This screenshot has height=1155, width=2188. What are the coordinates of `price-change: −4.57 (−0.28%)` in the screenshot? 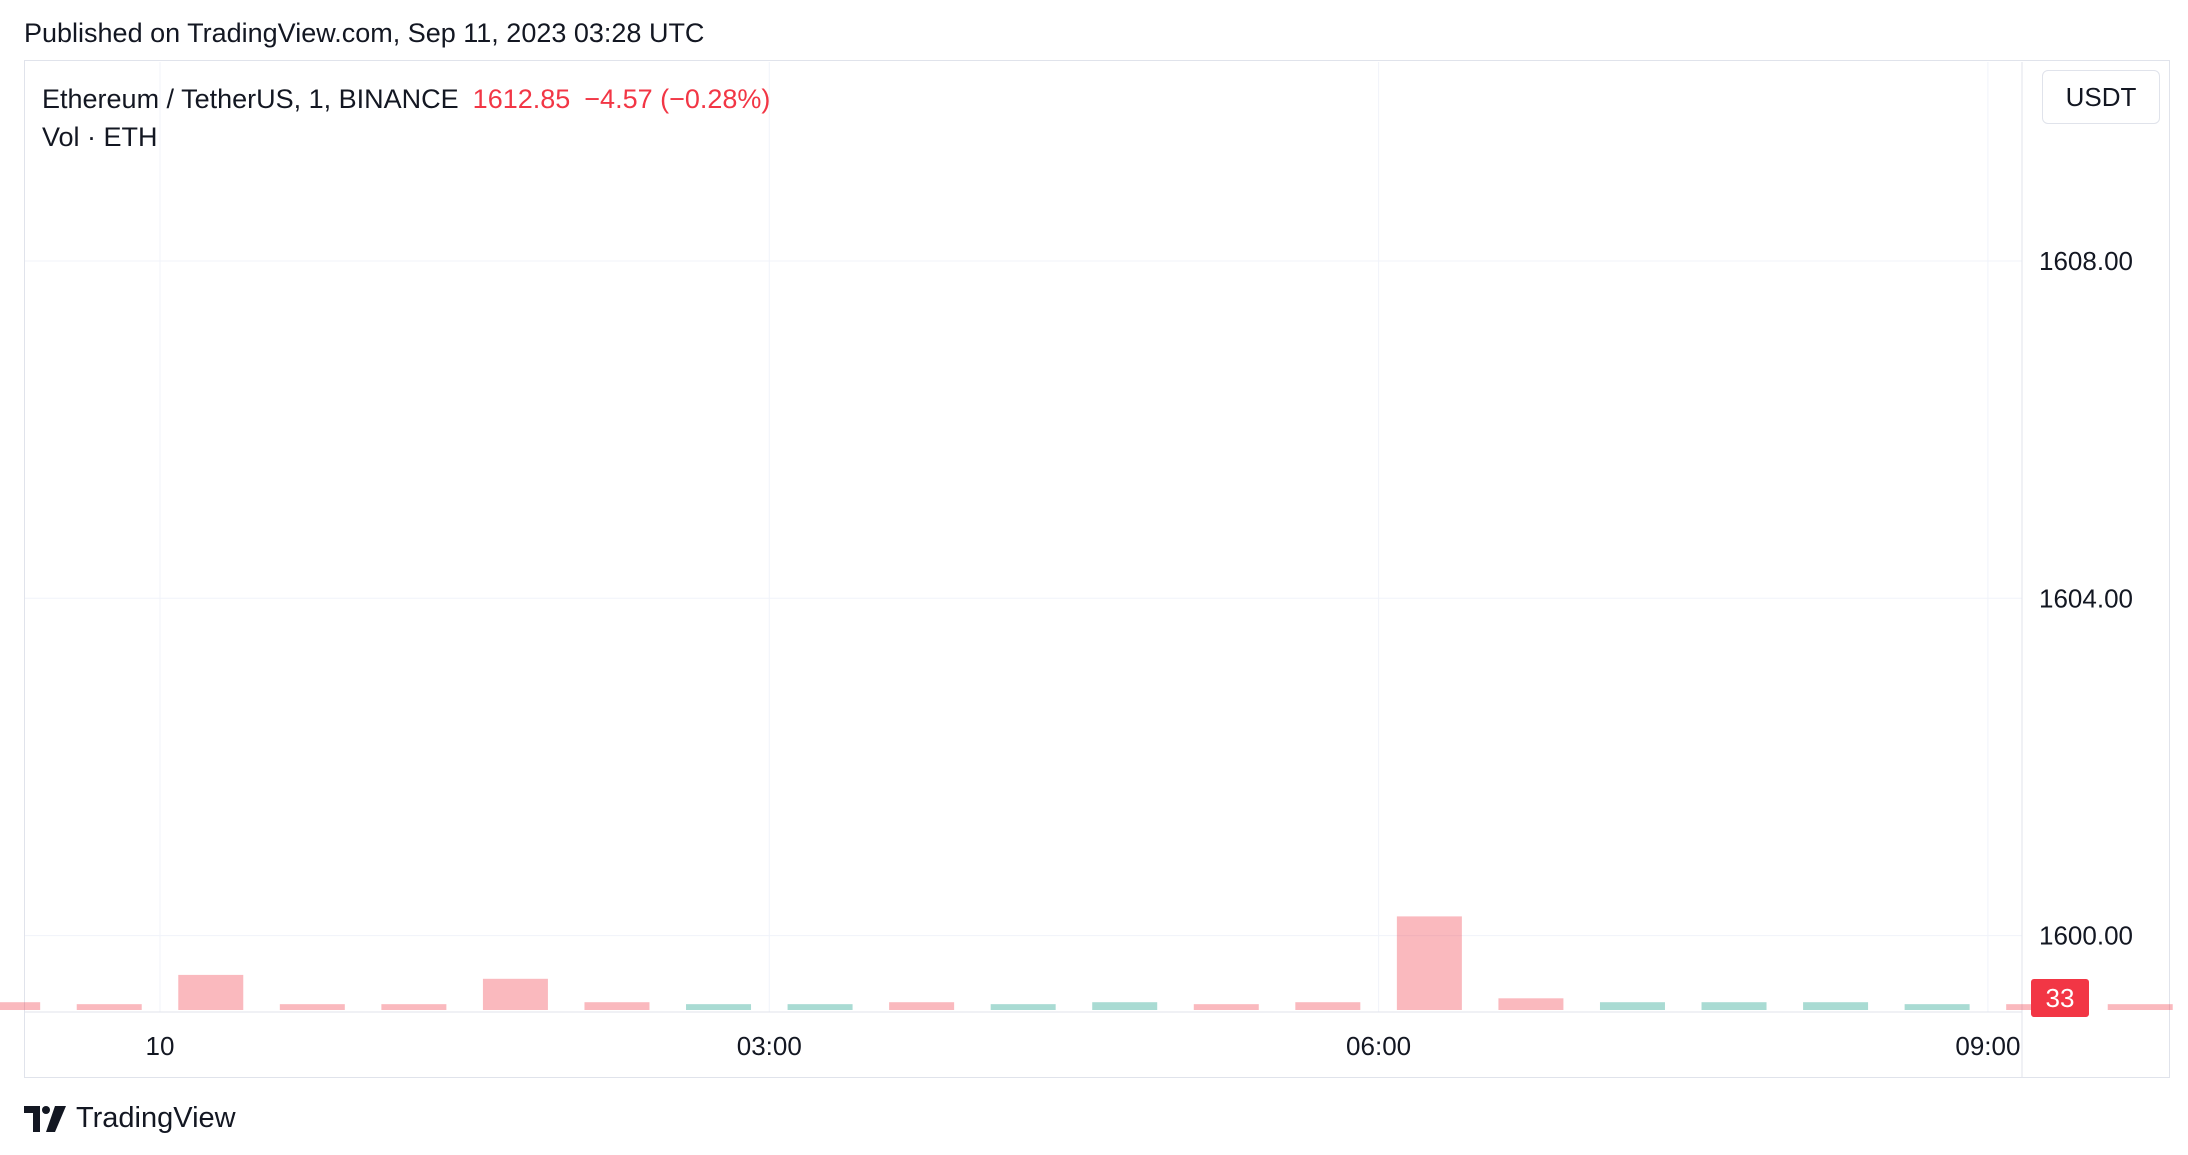 It's located at (677, 99).